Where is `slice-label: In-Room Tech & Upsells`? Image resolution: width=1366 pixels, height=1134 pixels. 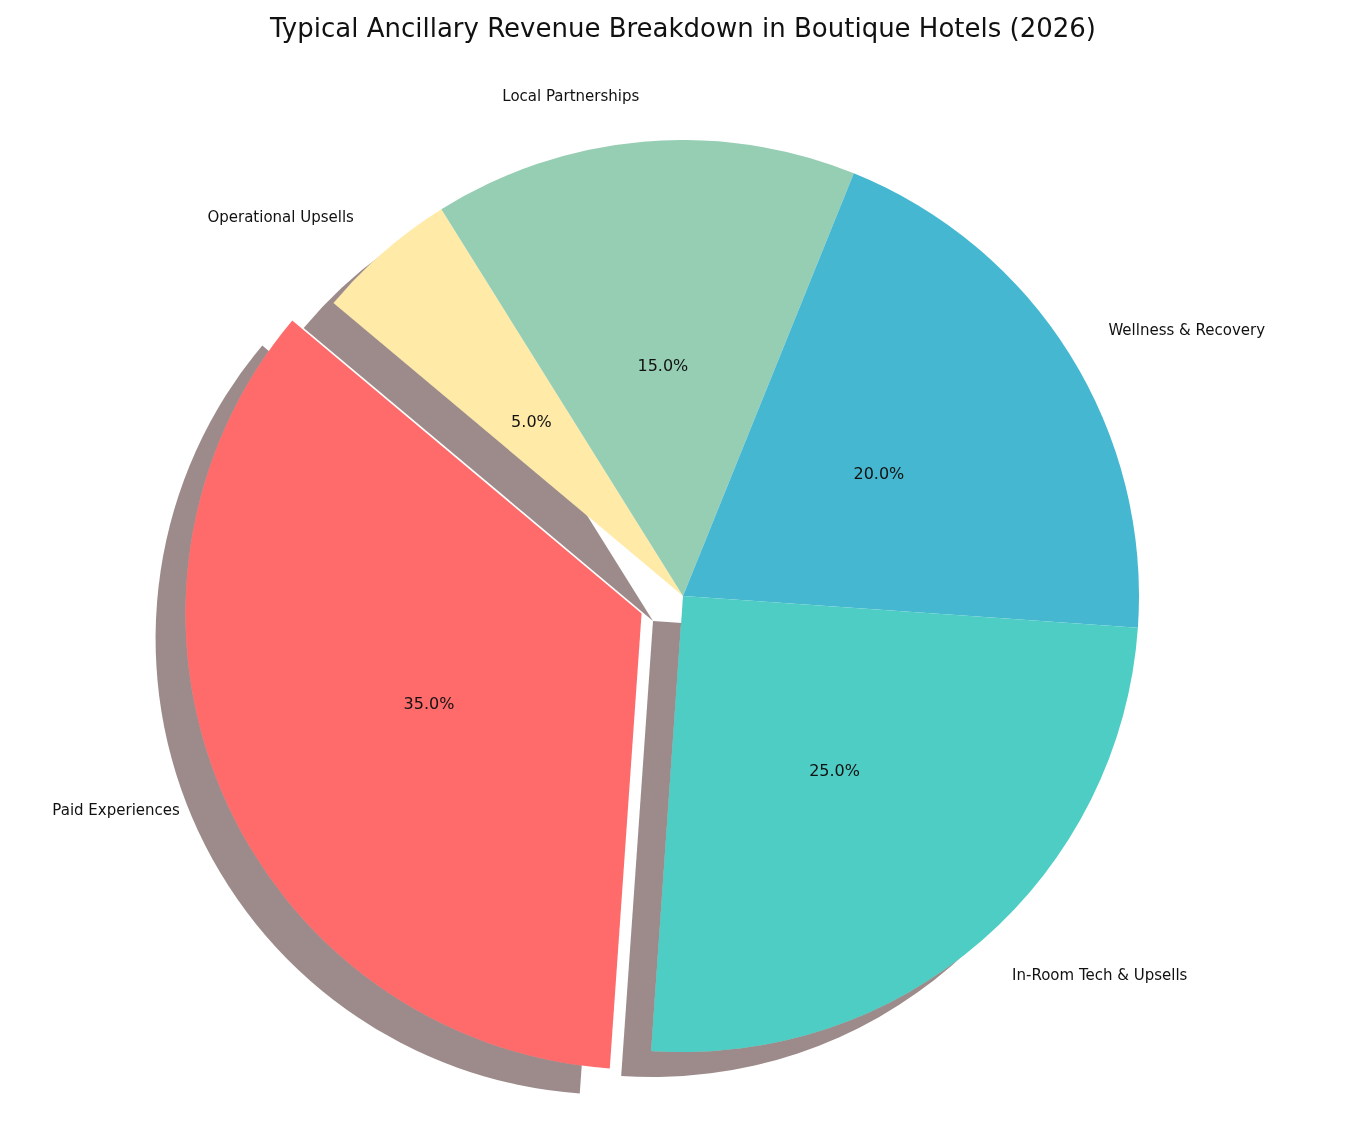 slice-label: In-Room Tech & Upsells is located at coordinates (1100, 974).